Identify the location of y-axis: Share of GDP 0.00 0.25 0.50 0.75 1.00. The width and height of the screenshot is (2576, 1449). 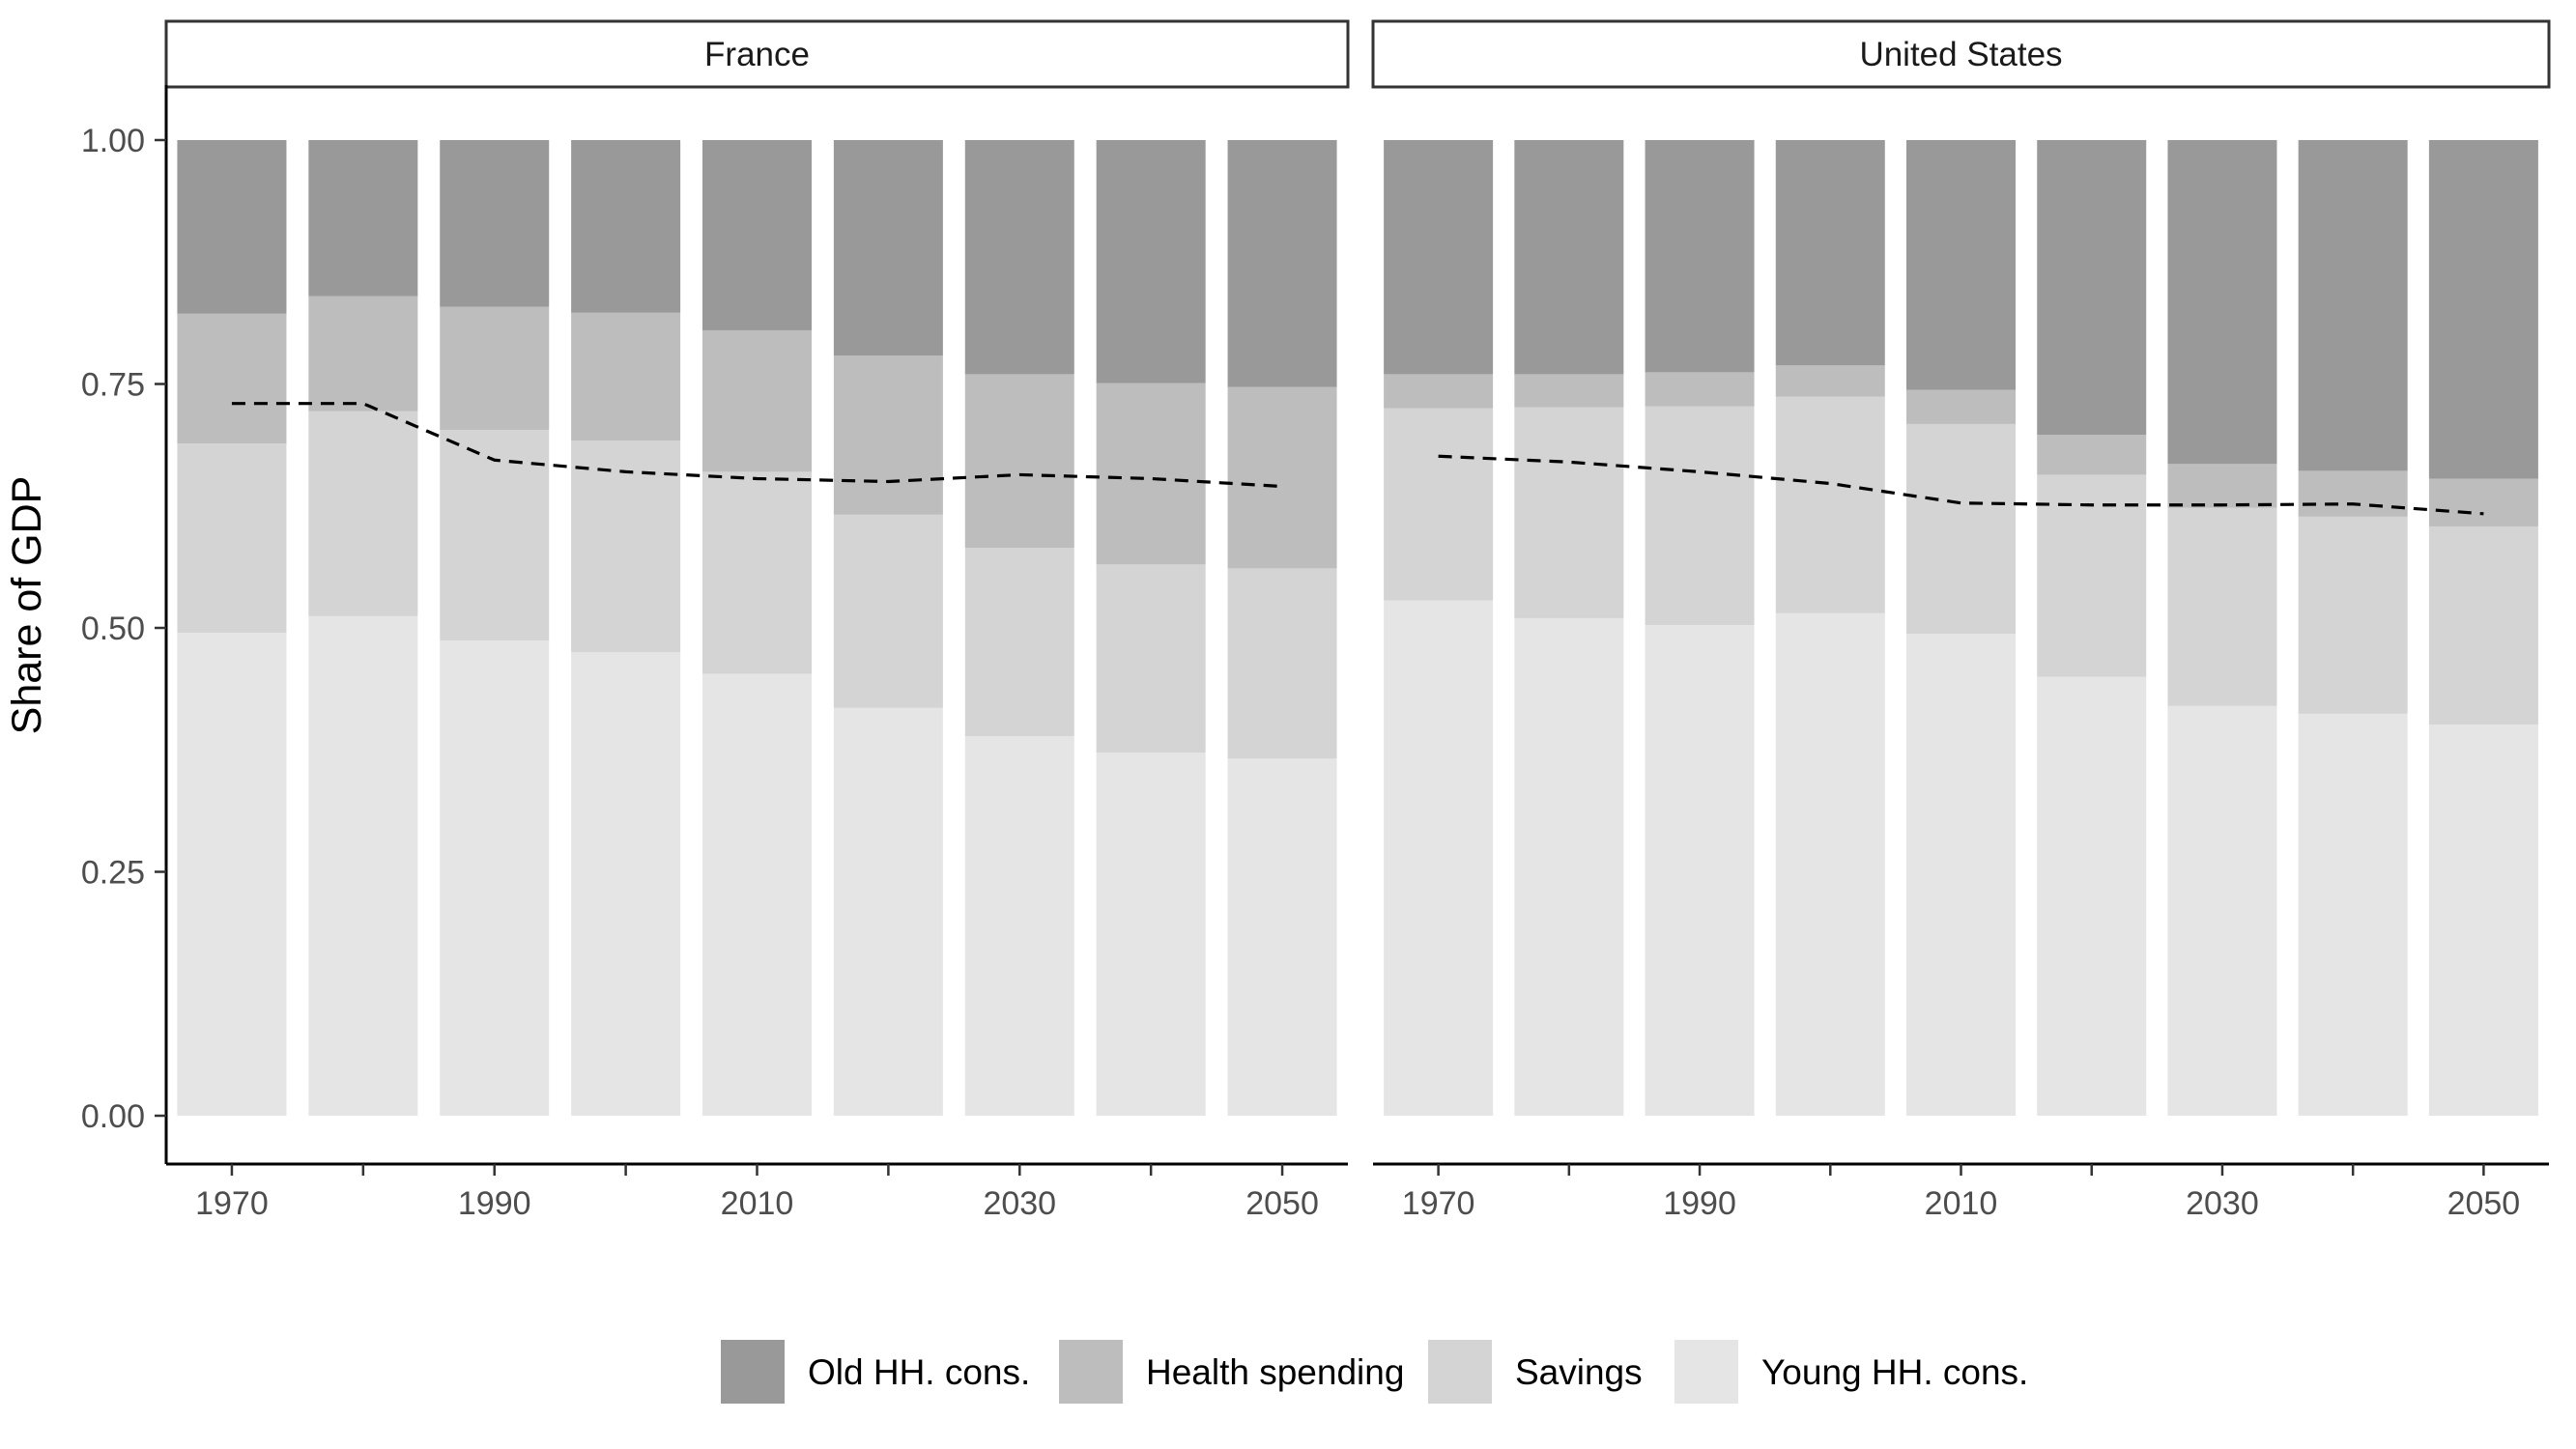
(86, 624).